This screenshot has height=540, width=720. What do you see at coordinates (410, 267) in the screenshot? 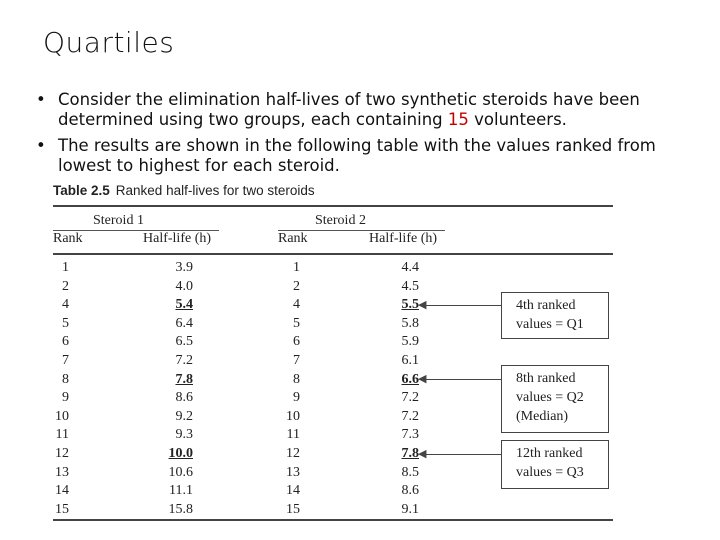
I see `halflife-cell-steroid-2: 4.4` at bounding box center [410, 267].